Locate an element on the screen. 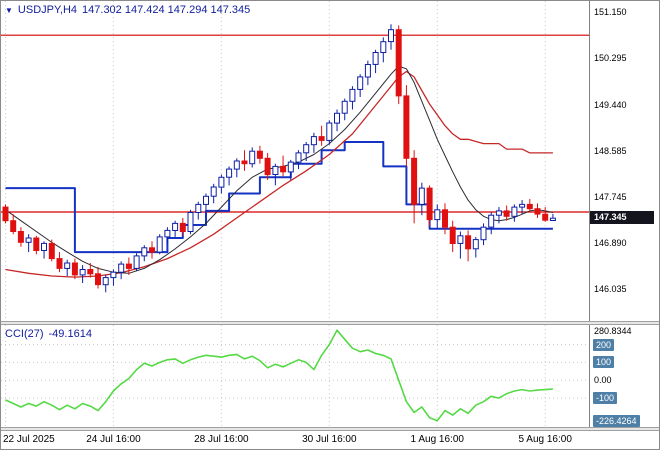 The height and width of the screenshot is (450, 660). cci-axis-label: 100 is located at coordinates (604, 362).